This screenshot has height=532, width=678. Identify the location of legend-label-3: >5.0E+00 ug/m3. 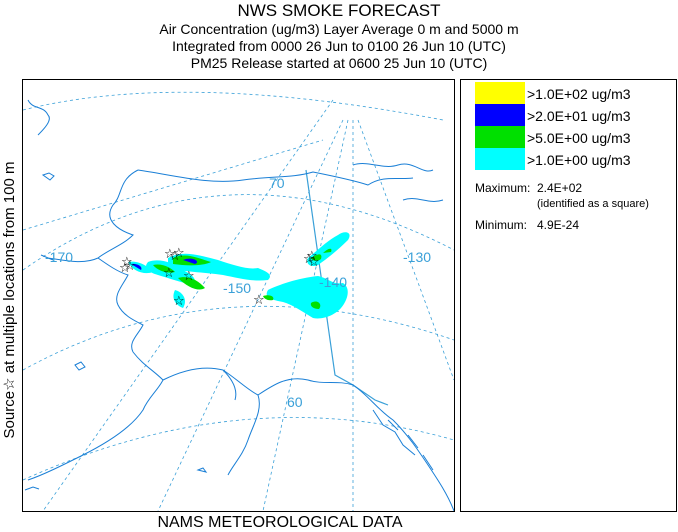
(579, 138).